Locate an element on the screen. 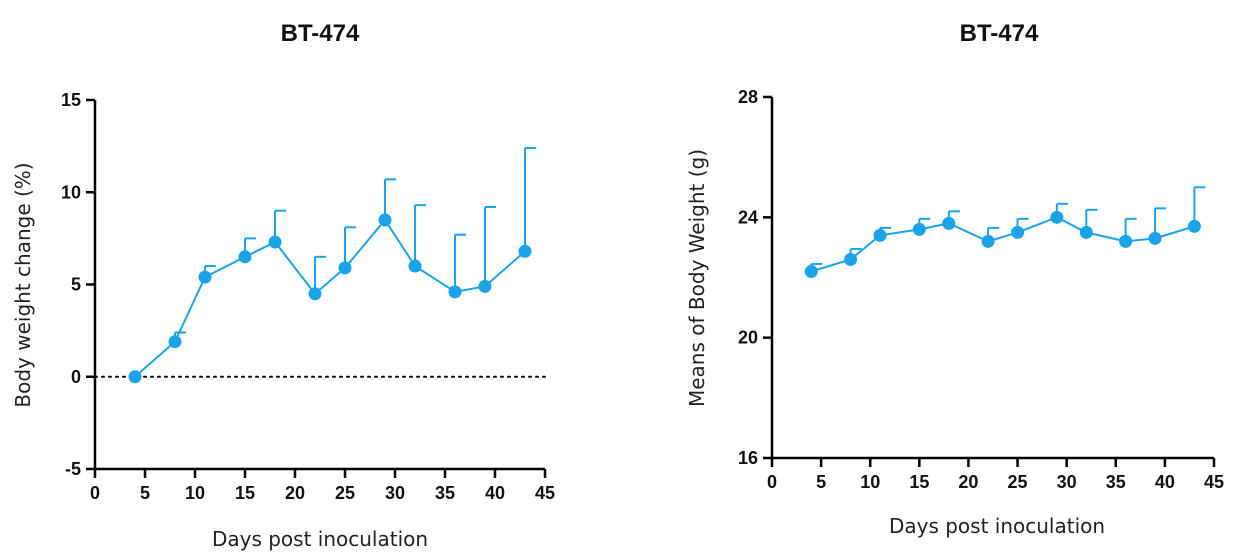 This screenshot has height=553, width=1235. y-tick-label: 15 is located at coordinates (71, 100).